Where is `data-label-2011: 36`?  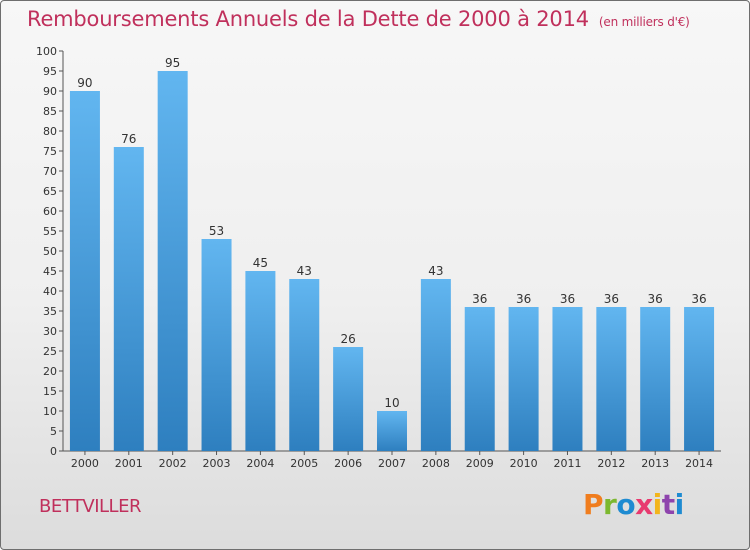 data-label-2011: 36 is located at coordinates (567, 299).